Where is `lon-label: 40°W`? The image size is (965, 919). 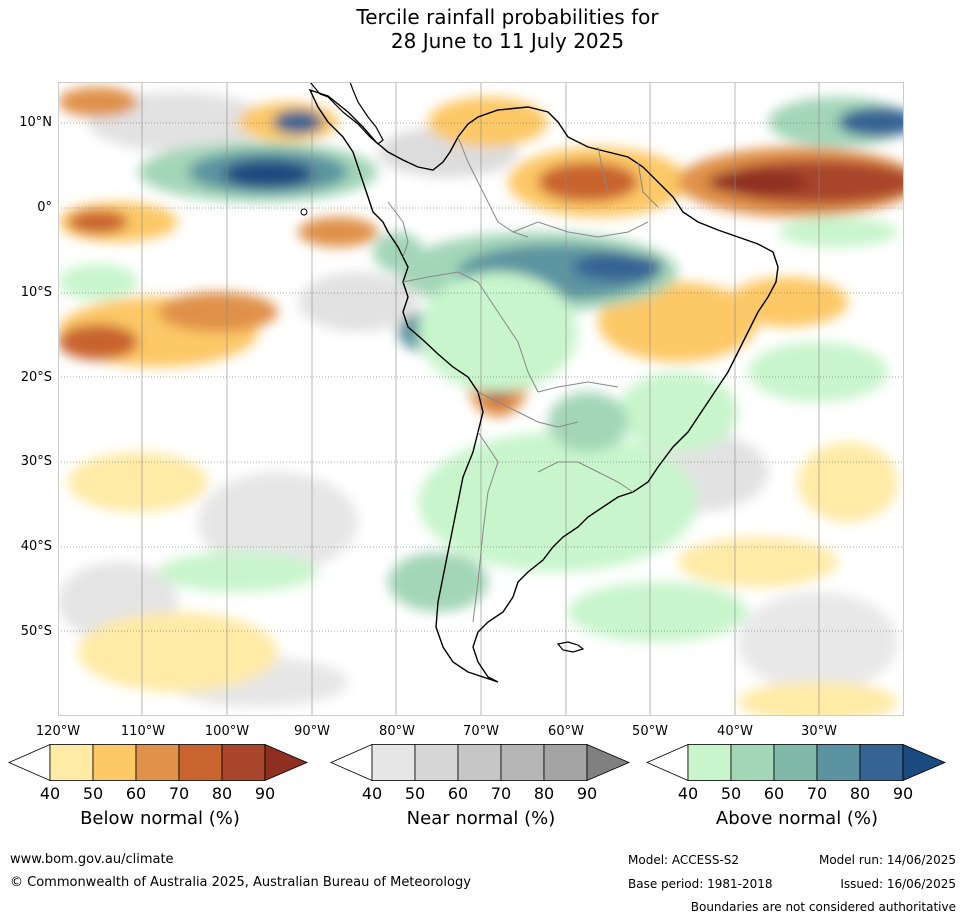
lon-label: 40°W is located at coordinates (735, 731).